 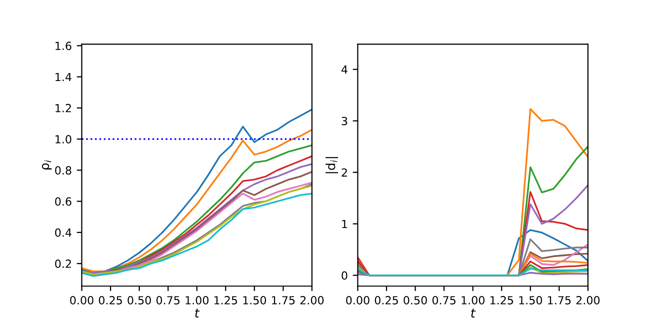 I want to click on y-tick-label: 1.0, so click(x=64, y=139).